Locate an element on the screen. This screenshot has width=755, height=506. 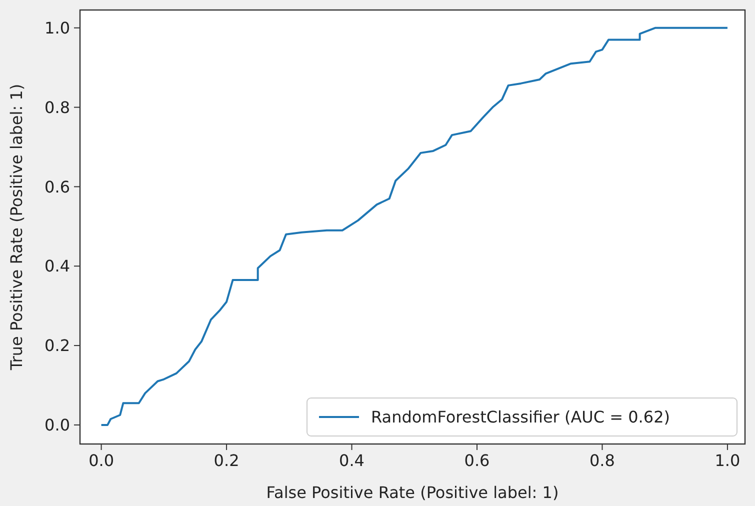
y-tick-label: 0.0 is located at coordinates (57, 425).